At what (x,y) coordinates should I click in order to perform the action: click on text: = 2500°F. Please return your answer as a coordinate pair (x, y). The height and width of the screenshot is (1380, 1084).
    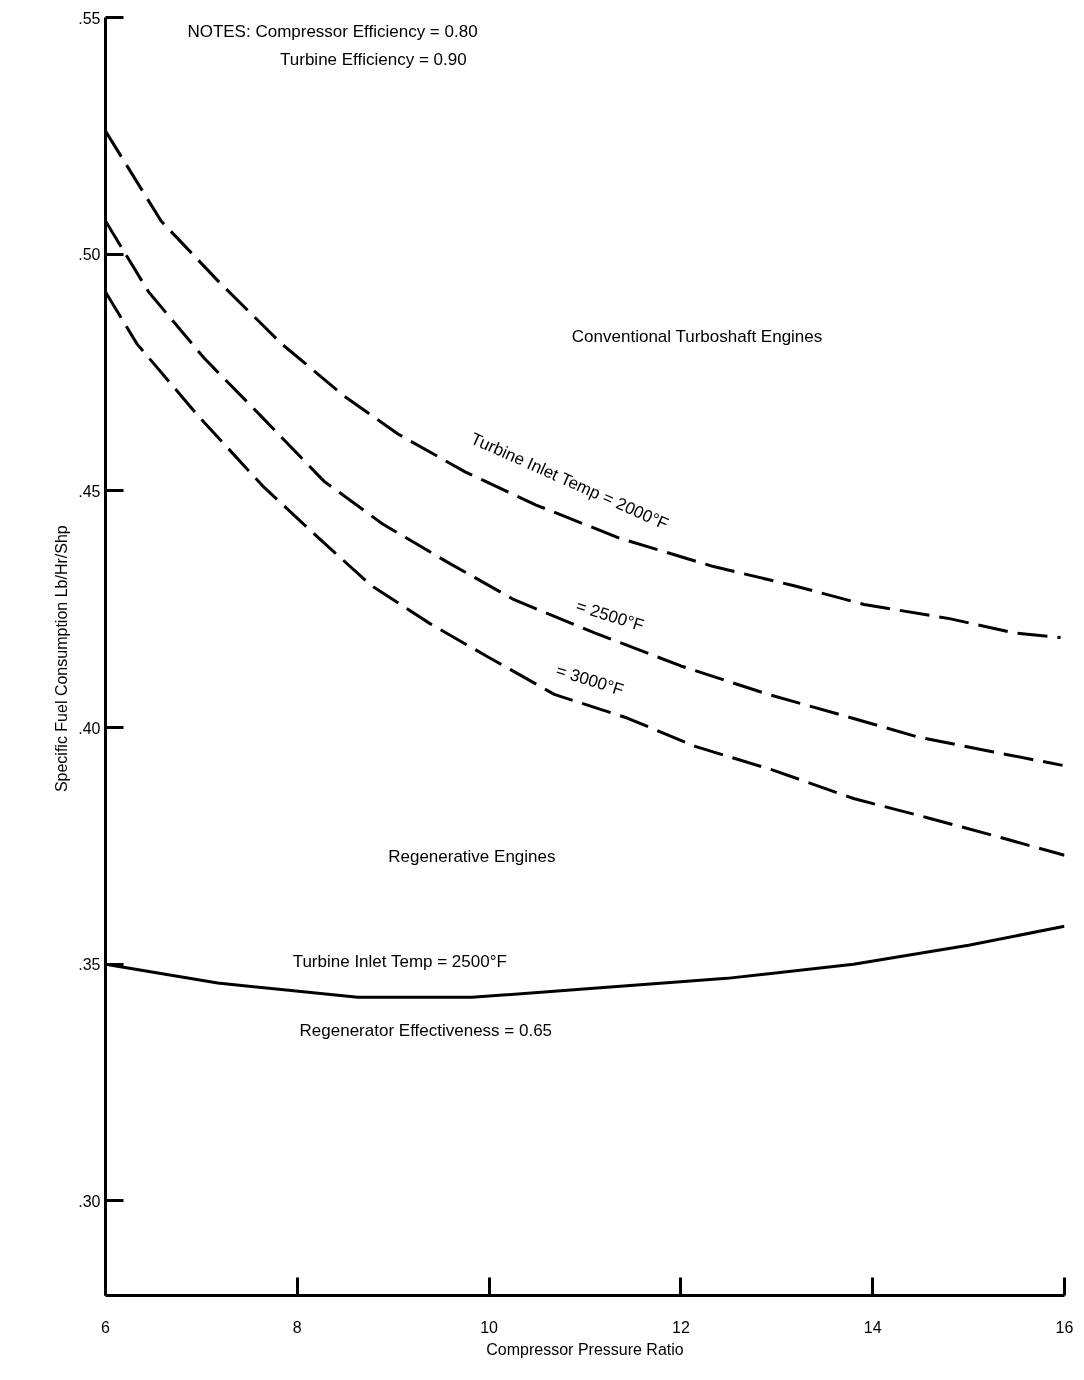
    Looking at the image, I should click on (610, 616).